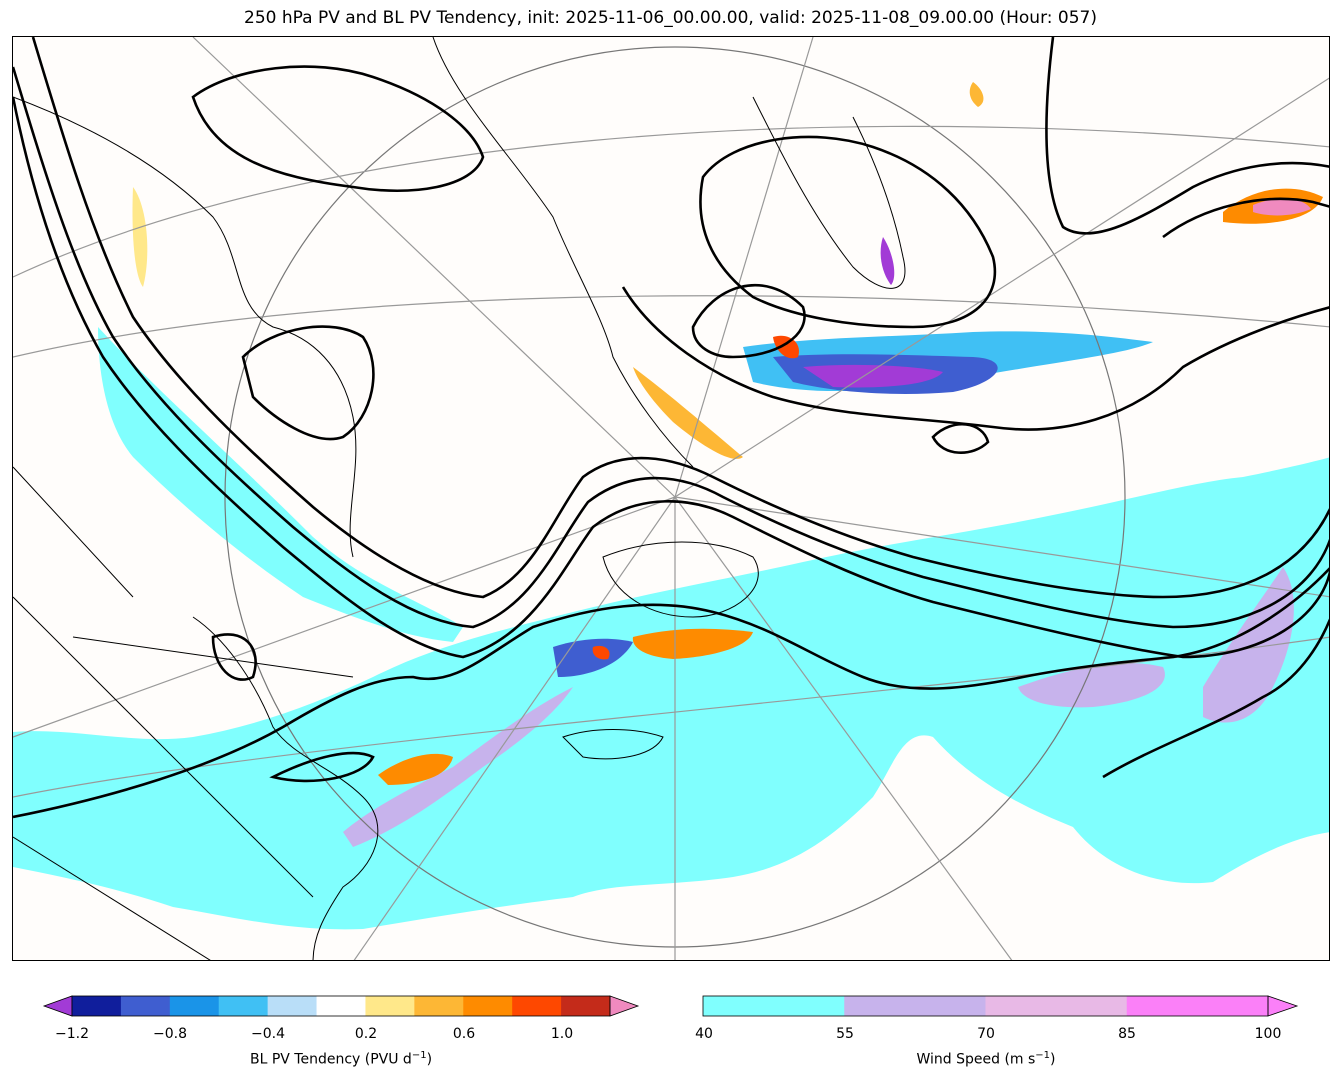 The width and height of the screenshot is (1341, 1084). I want to click on pv-tick: −0.8, so click(170, 1034).